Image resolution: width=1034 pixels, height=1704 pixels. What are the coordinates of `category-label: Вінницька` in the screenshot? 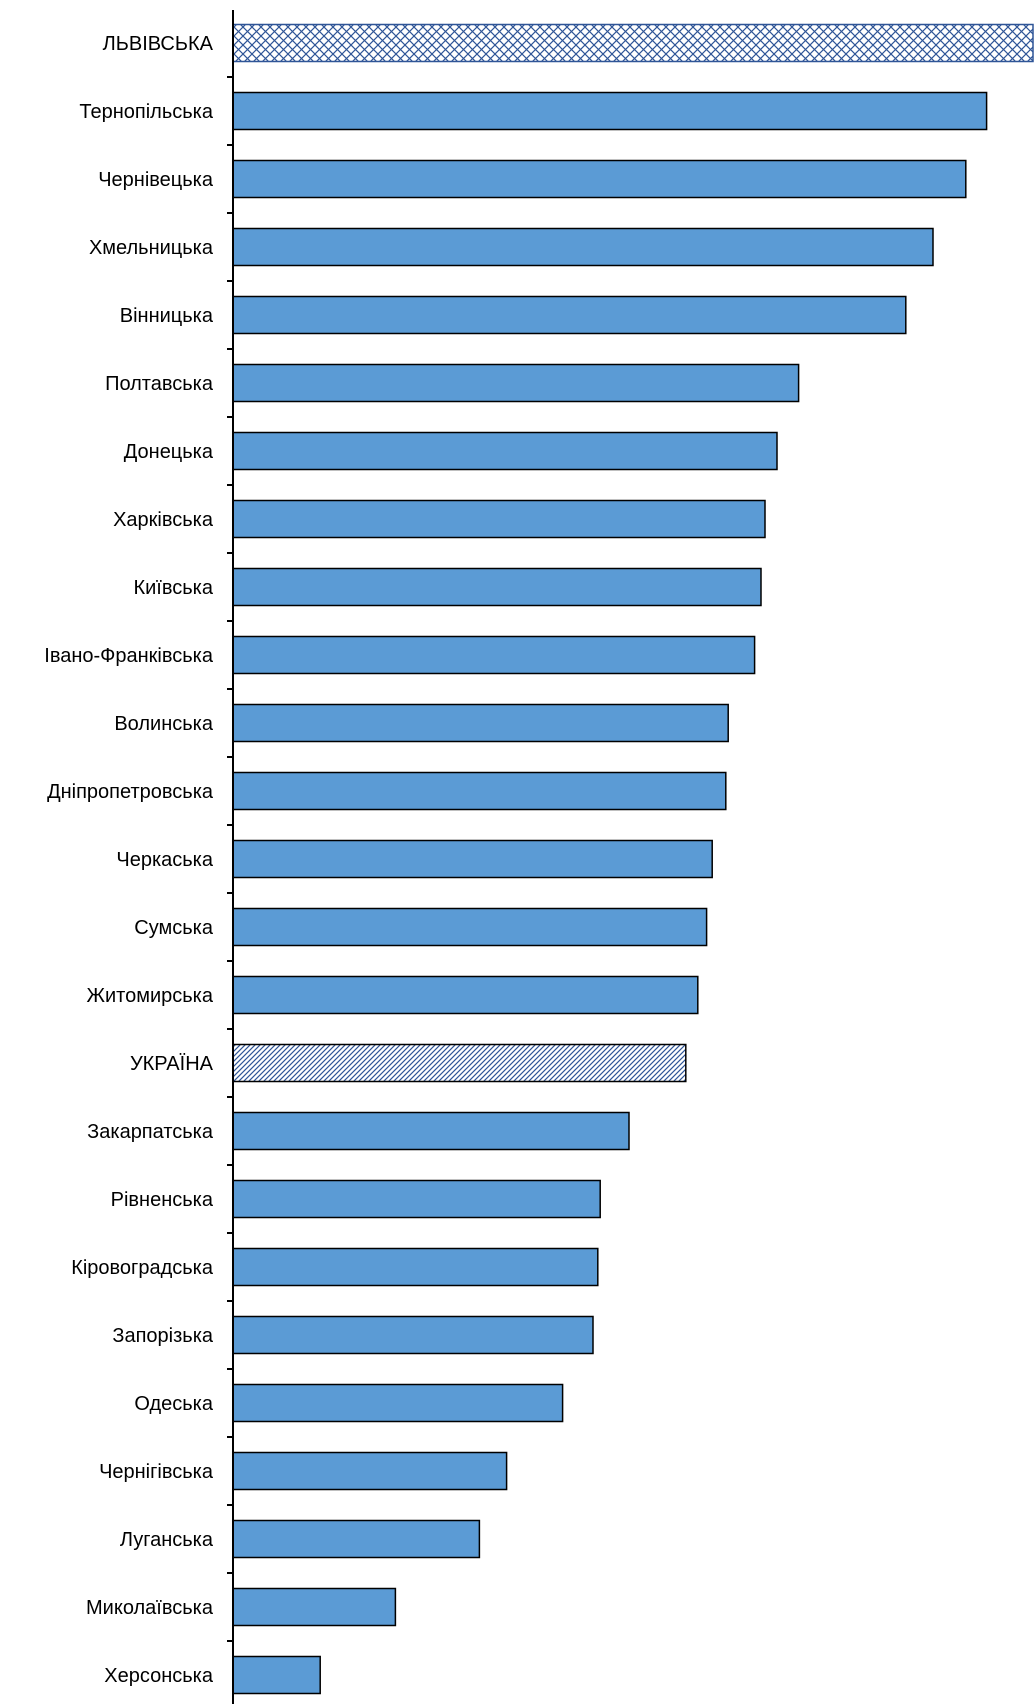 It's located at (167, 316).